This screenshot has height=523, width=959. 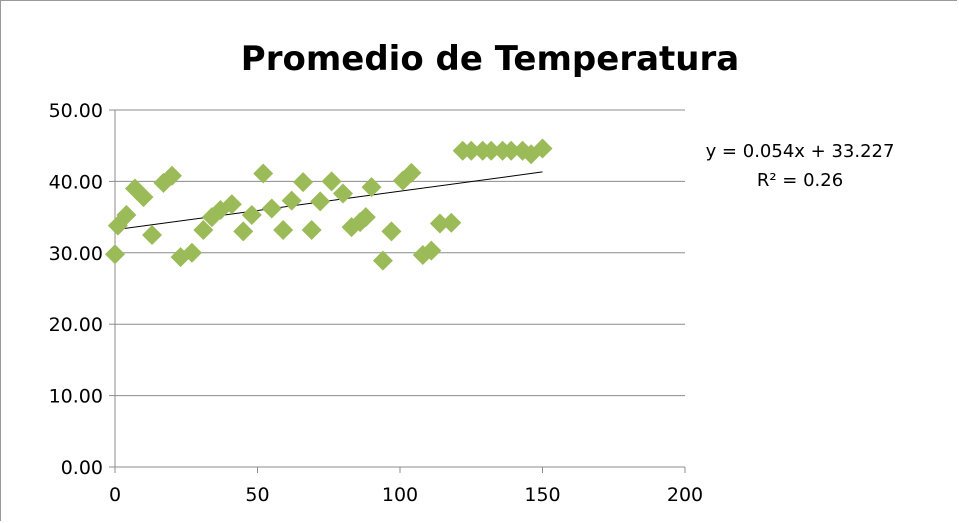 What do you see at coordinates (115, 495) in the screenshot?
I see `x-tick-label: 0` at bounding box center [115, 495].